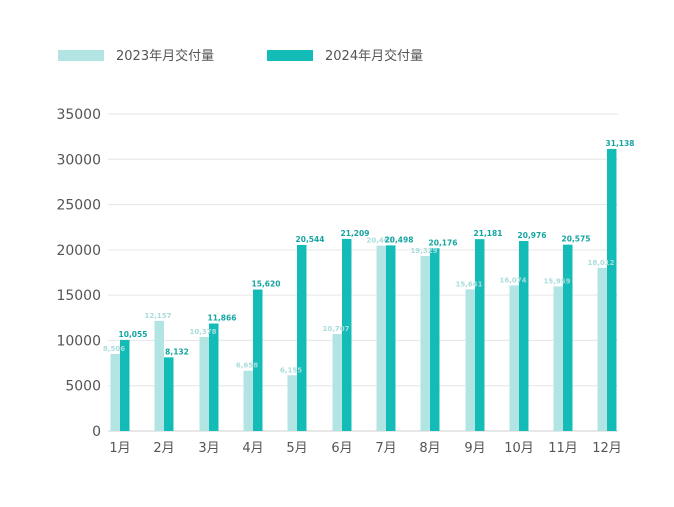  What do you see at coordinates (443, 242) in the screenshot?
I see `data-label-2024: 20,176` at bounding box center [443, 242].